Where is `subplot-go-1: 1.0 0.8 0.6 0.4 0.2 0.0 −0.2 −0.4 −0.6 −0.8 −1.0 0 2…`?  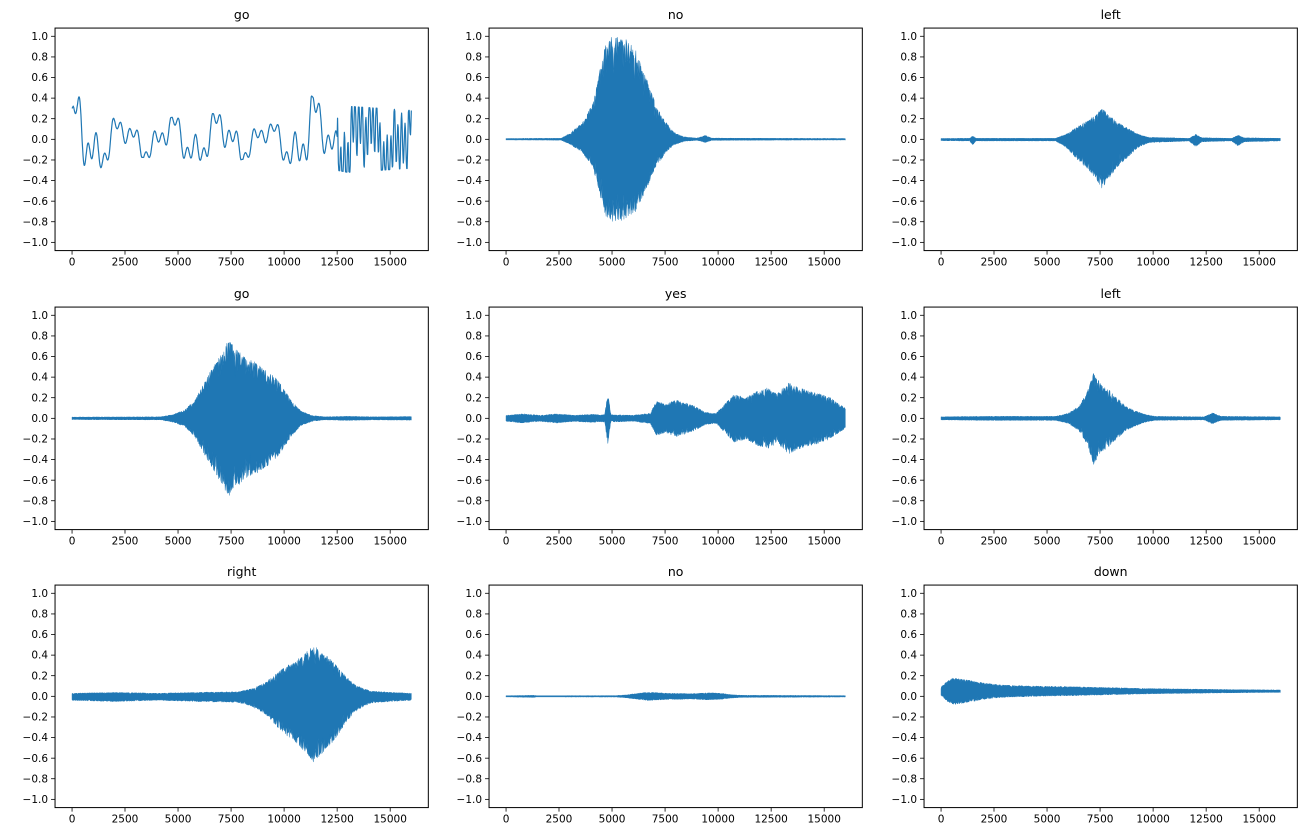
subplot-go-1: 1.0 0.8 0.6 0.4 0.2 0.0 −0.2 −0.4 −0.6 −0.8 −1.0 0 2… is located at coordinates (217, 139).